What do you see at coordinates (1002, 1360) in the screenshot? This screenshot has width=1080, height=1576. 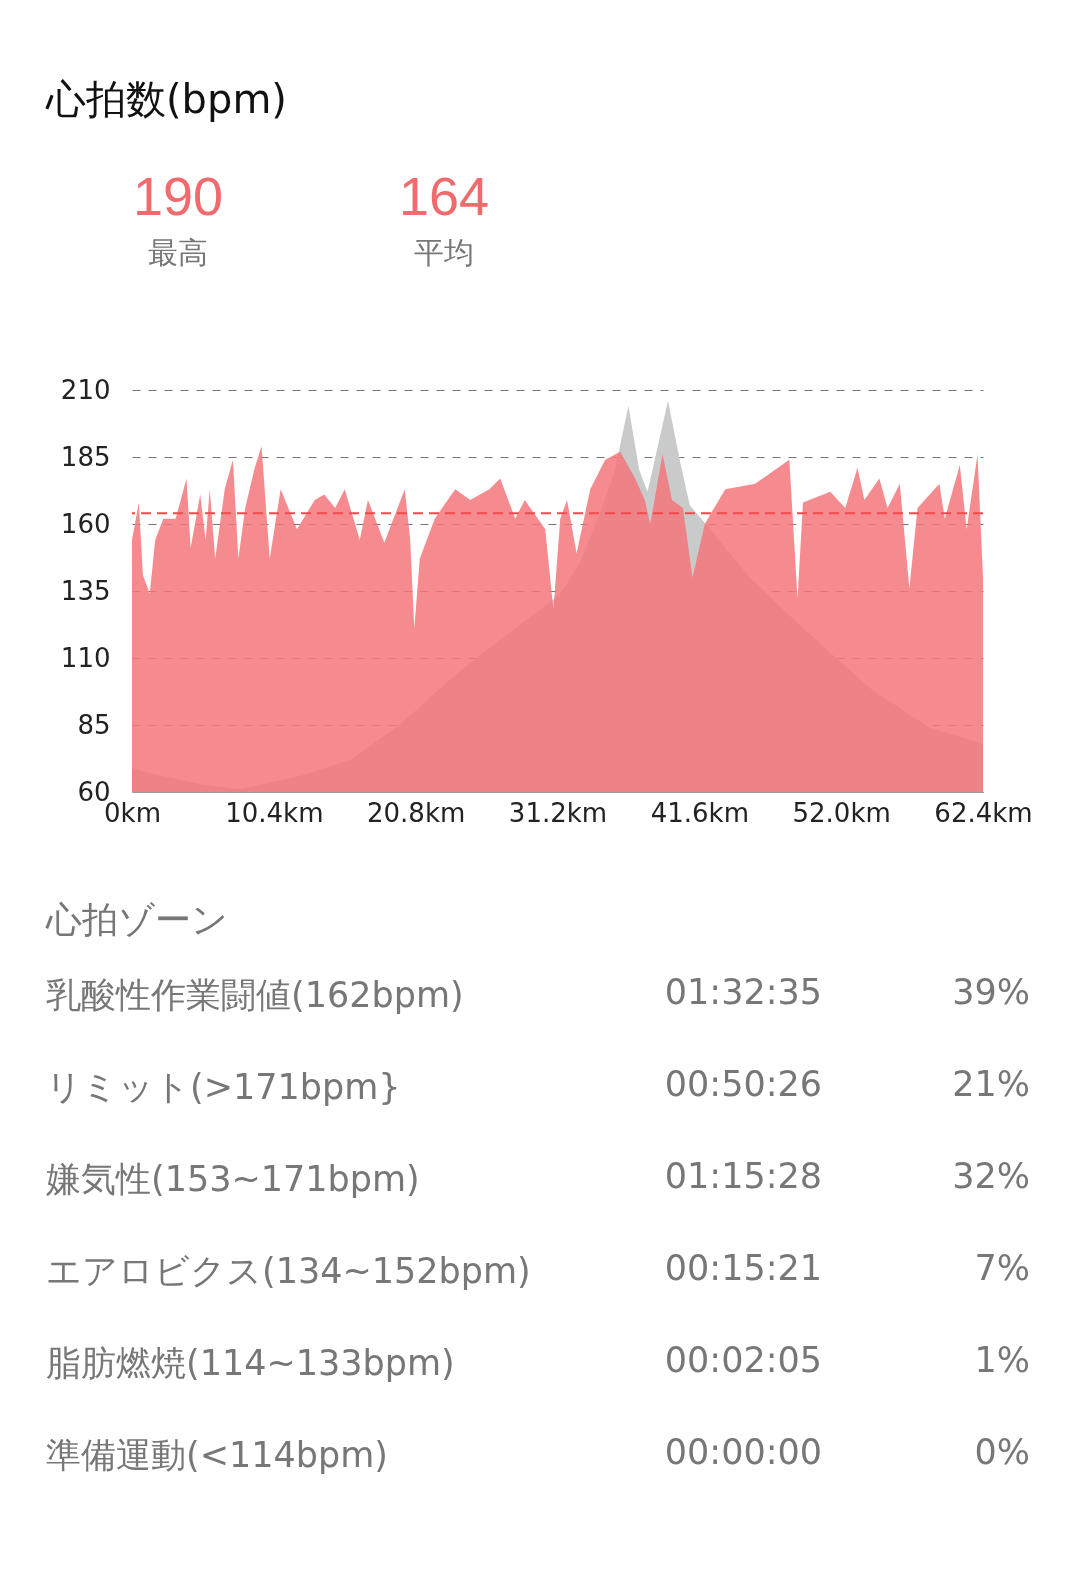 I see `text: 1%` at bounding box center [1002, 1360].